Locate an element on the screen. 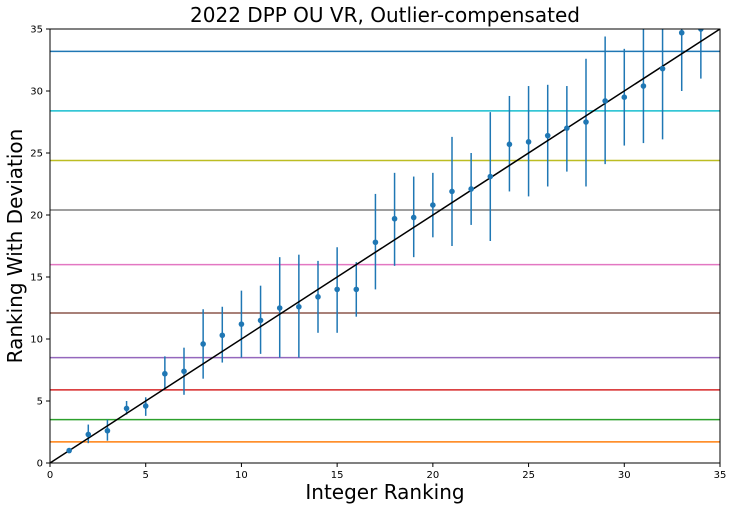  y-tick-label: 15 is located at coordinates (36, 278).